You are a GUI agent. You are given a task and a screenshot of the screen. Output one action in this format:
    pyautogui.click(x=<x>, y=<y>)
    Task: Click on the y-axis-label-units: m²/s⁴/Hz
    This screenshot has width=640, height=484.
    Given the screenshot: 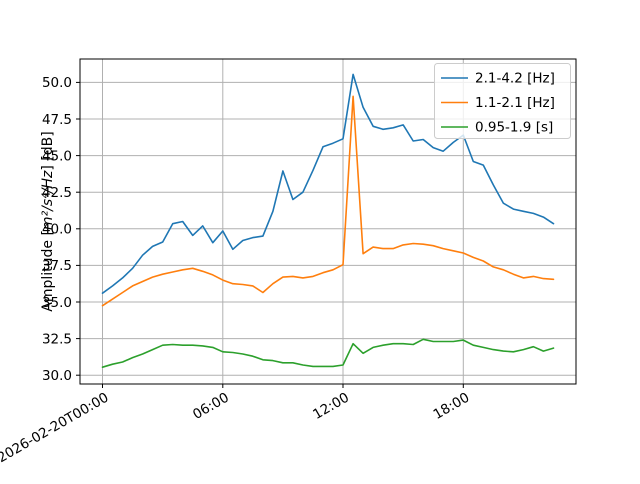 What is the action you would take?
    pyautogui.click(x=48, y=200)
    